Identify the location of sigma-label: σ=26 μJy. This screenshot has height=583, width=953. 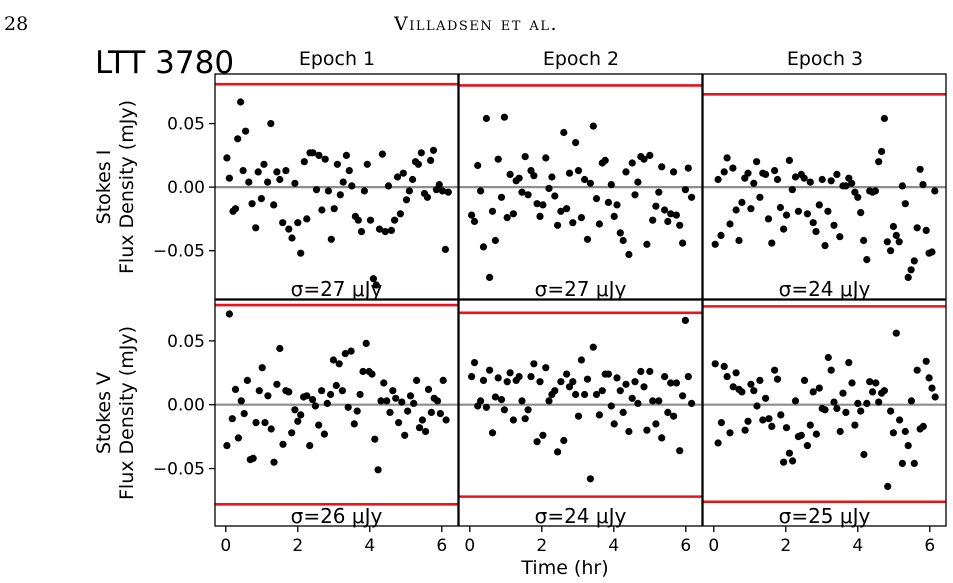
(337, 516).